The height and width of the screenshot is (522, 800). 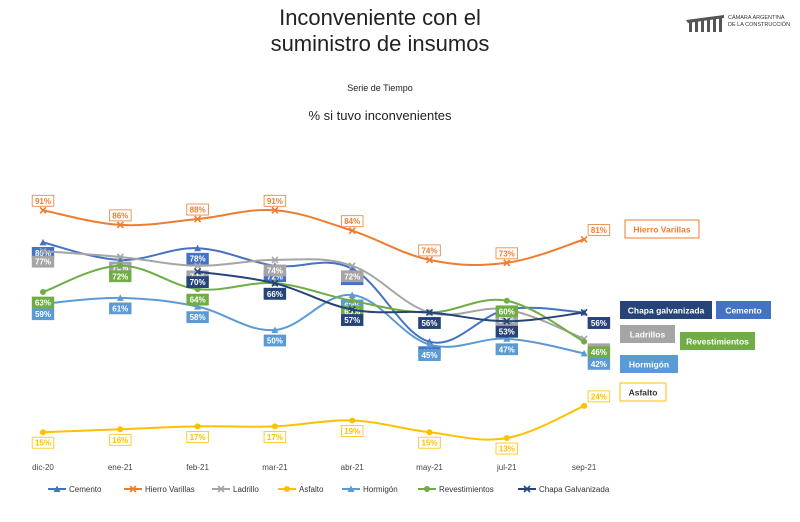 I want to click on data-label: 91%, so click(x=43, y=200).